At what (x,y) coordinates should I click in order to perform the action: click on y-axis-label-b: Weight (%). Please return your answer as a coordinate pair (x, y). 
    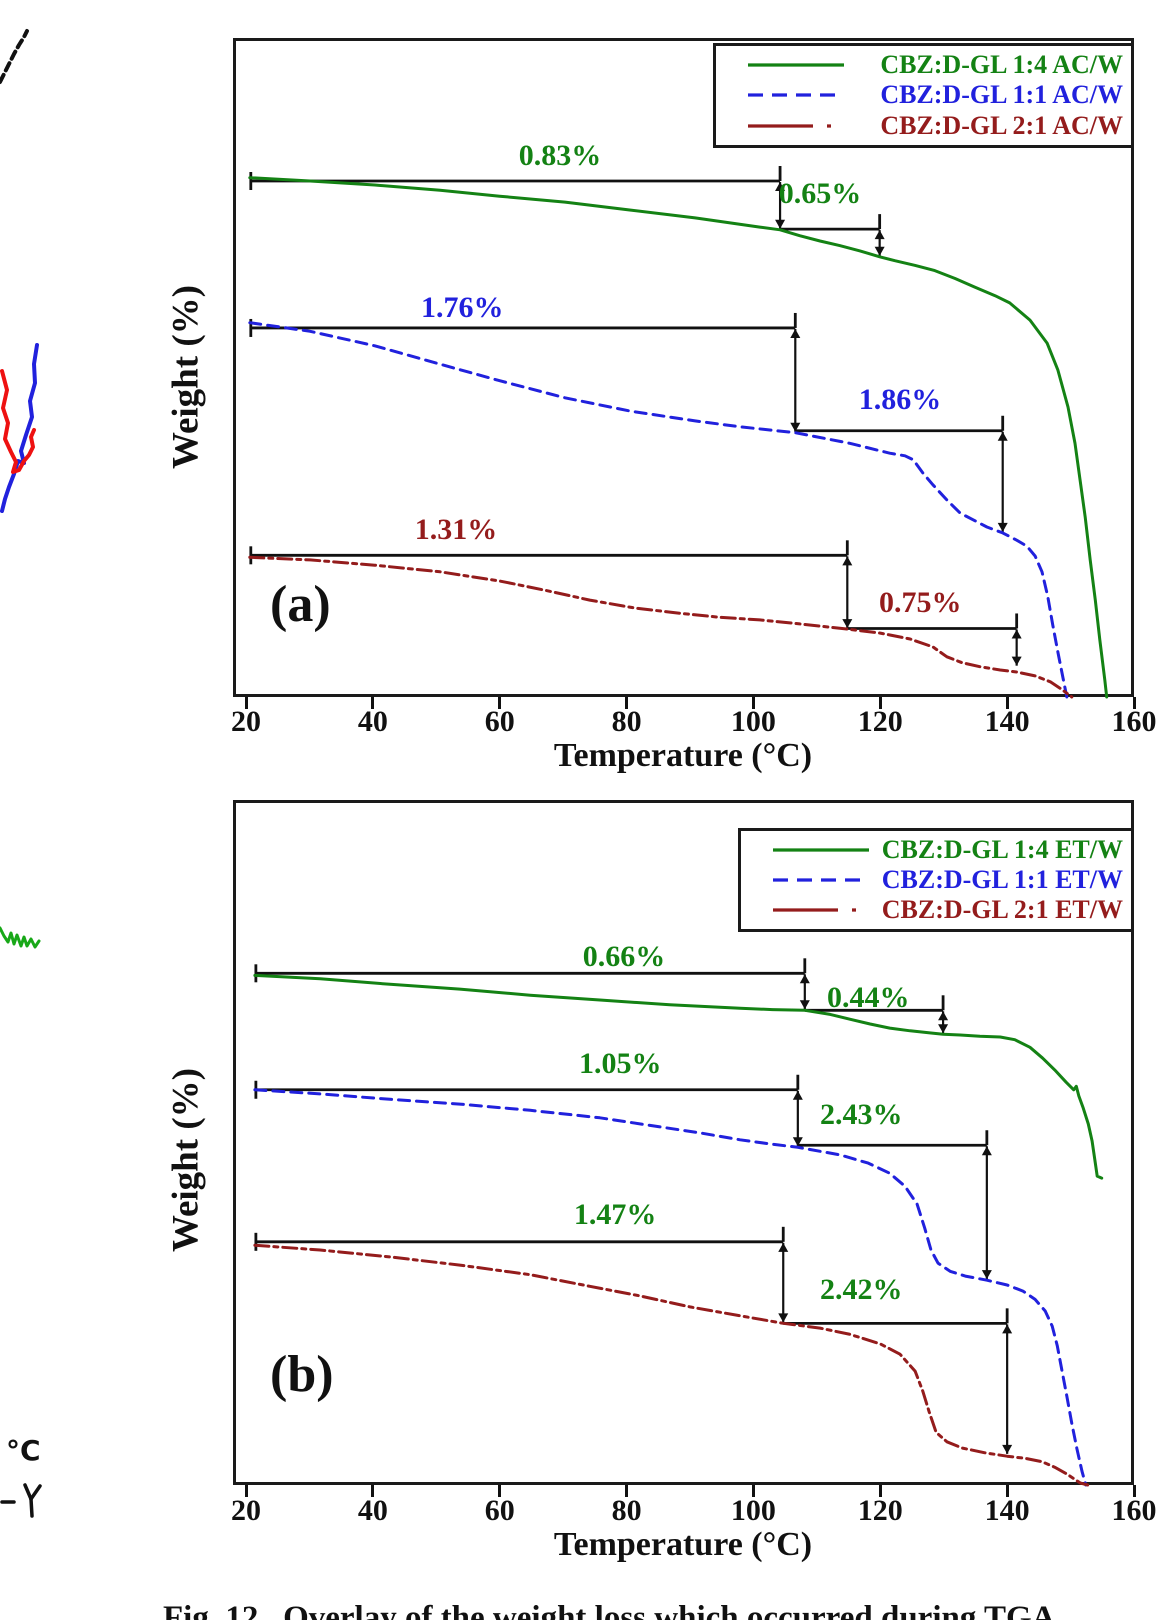
    Looking at the image, I should click on (186, 1160).